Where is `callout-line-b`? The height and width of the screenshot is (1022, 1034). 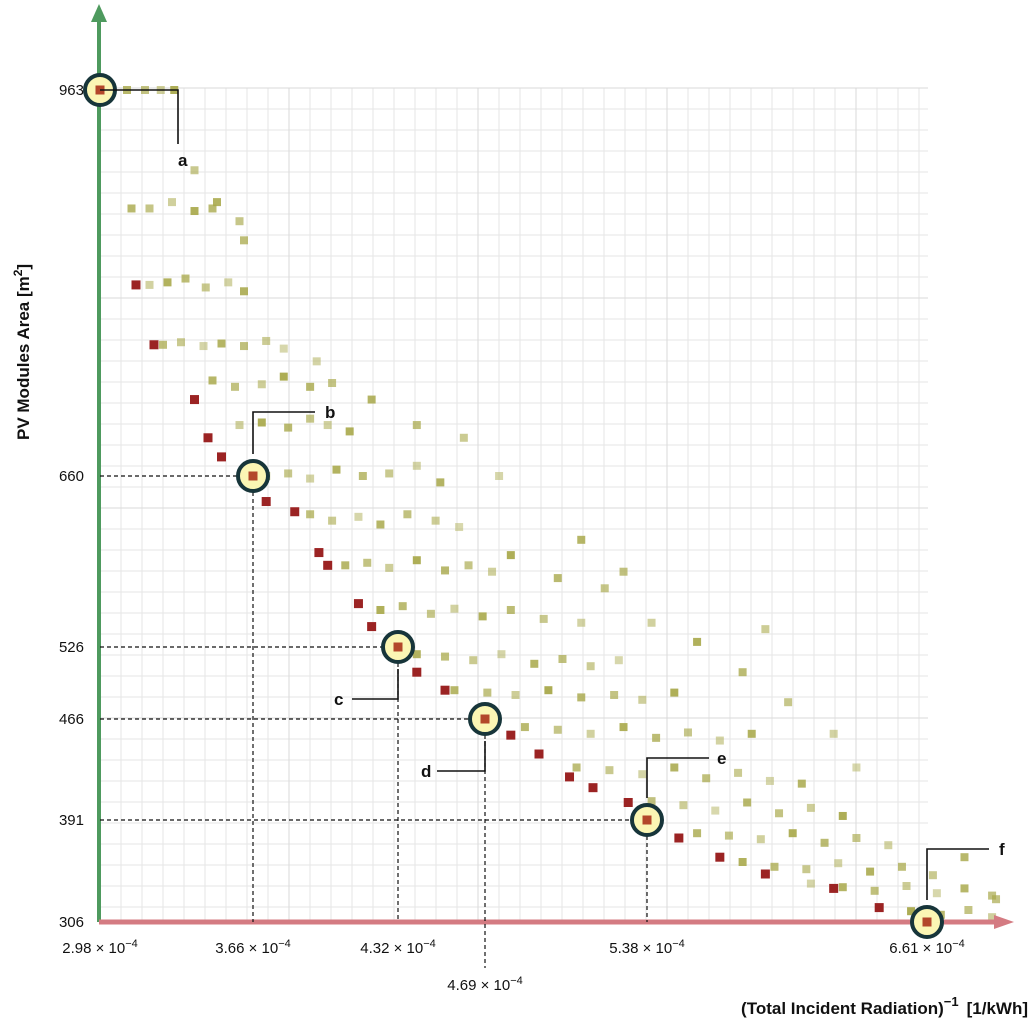
callout-line-b is located at coordinates (283, 432).